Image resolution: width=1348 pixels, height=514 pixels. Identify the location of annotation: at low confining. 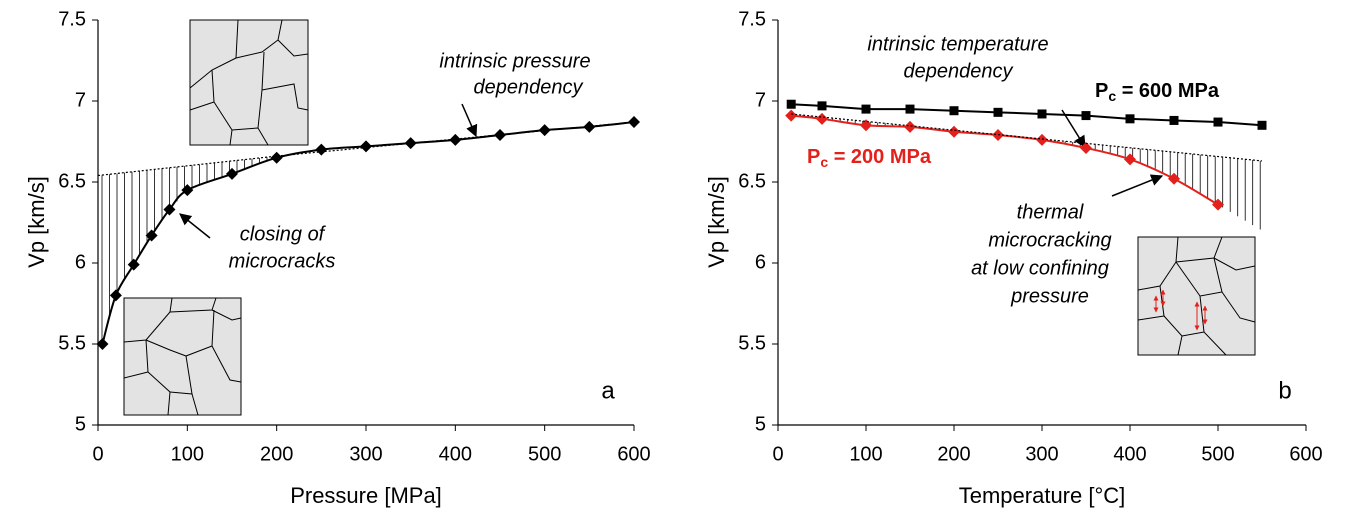
(1040, 268).